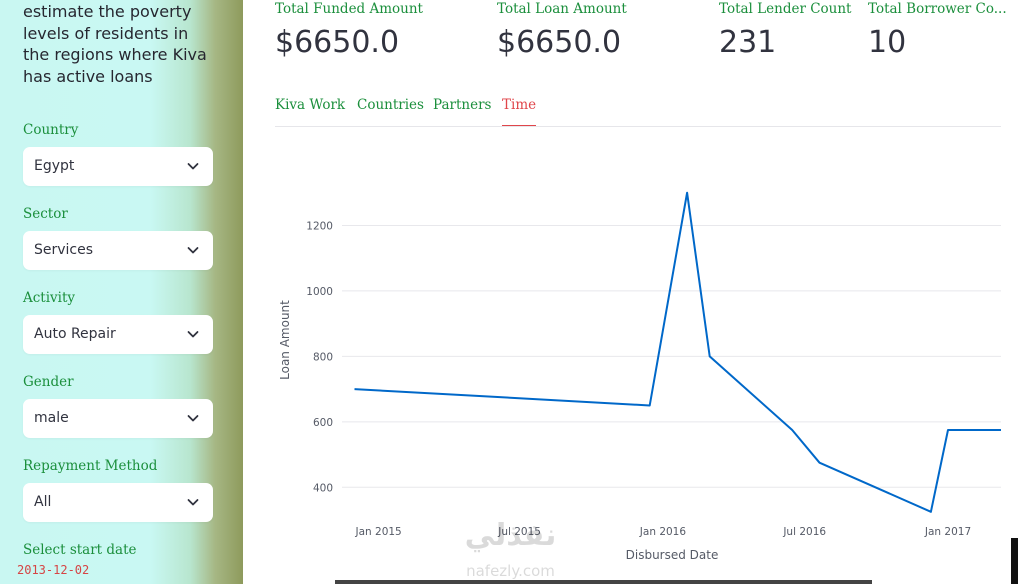 This screenshot has height=584, width=1018. What do you see at coordinates (118, 418) in the screenshot?
I see `gender-select: male` at bounding box center [118, 418].